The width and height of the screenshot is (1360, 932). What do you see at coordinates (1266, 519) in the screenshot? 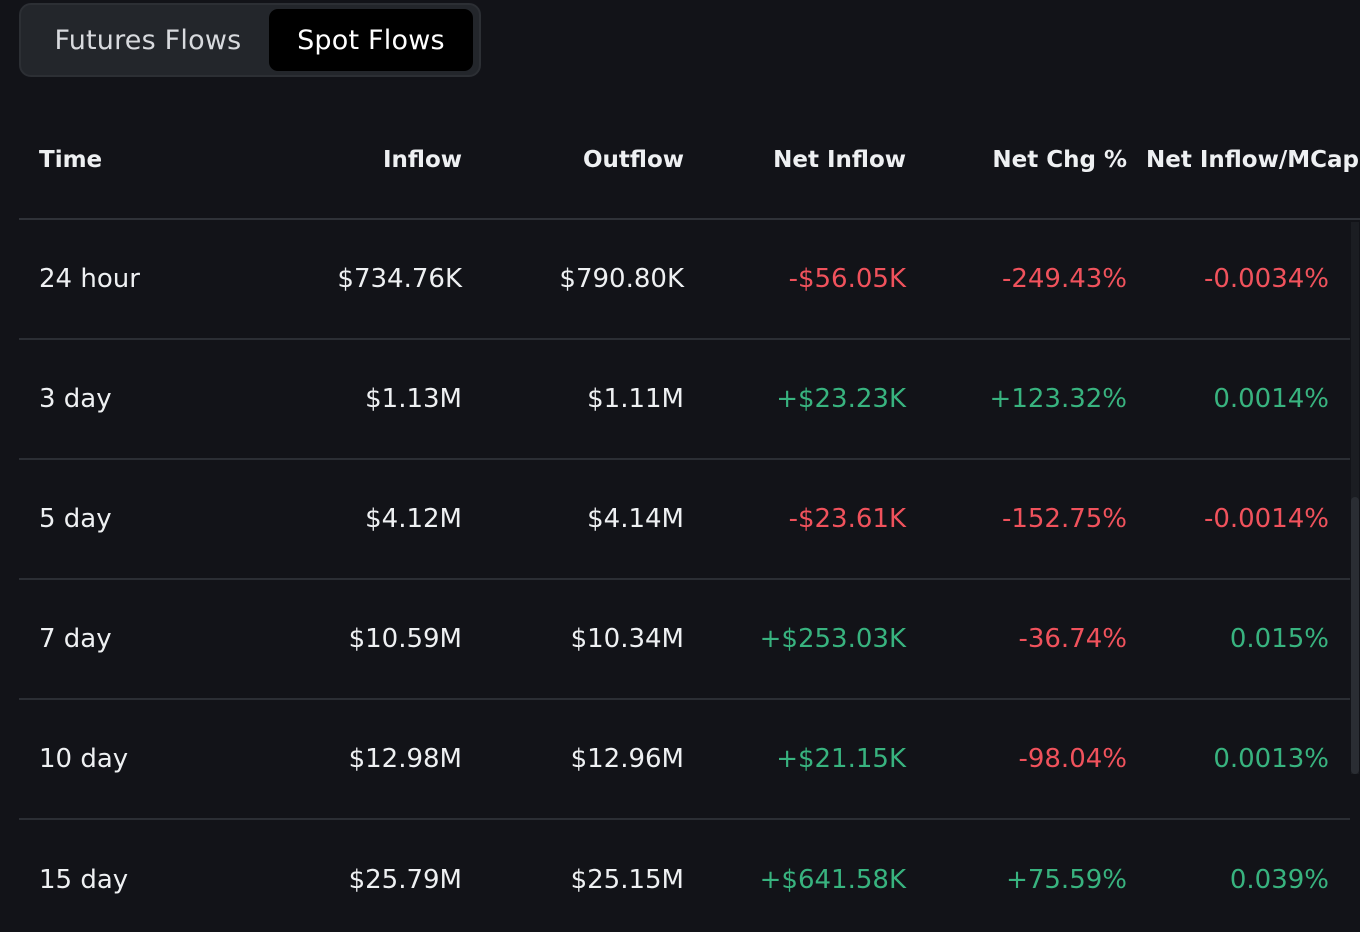
I see `cell-net-inflow-mcap: -0.0014%` at bounding box center [1266, 519].